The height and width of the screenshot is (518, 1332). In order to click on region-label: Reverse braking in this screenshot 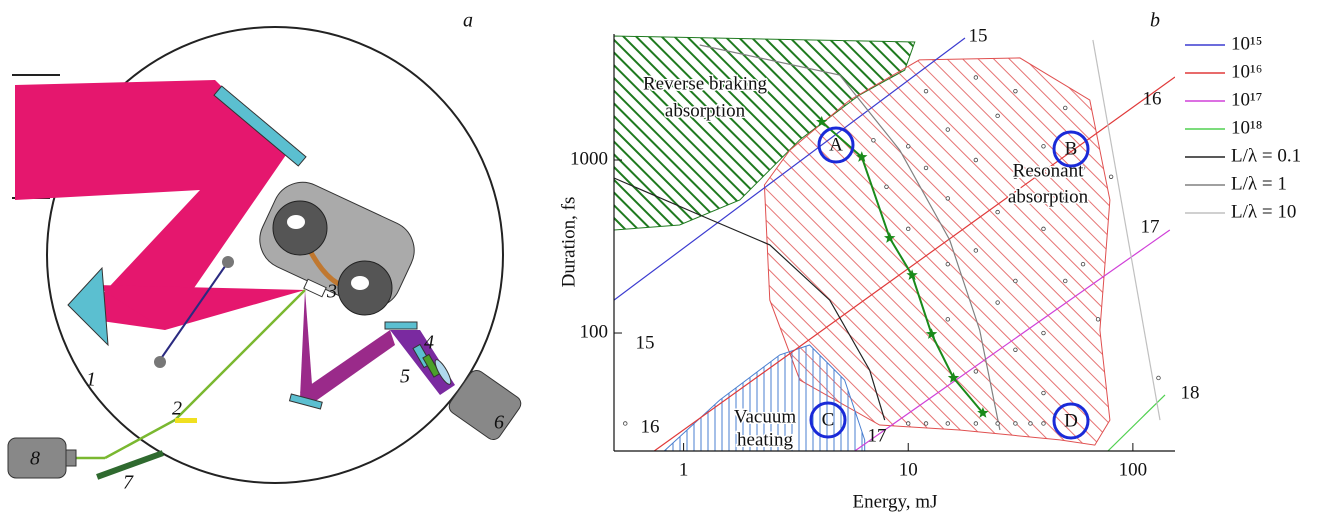, I will do `click(705, 83)`.